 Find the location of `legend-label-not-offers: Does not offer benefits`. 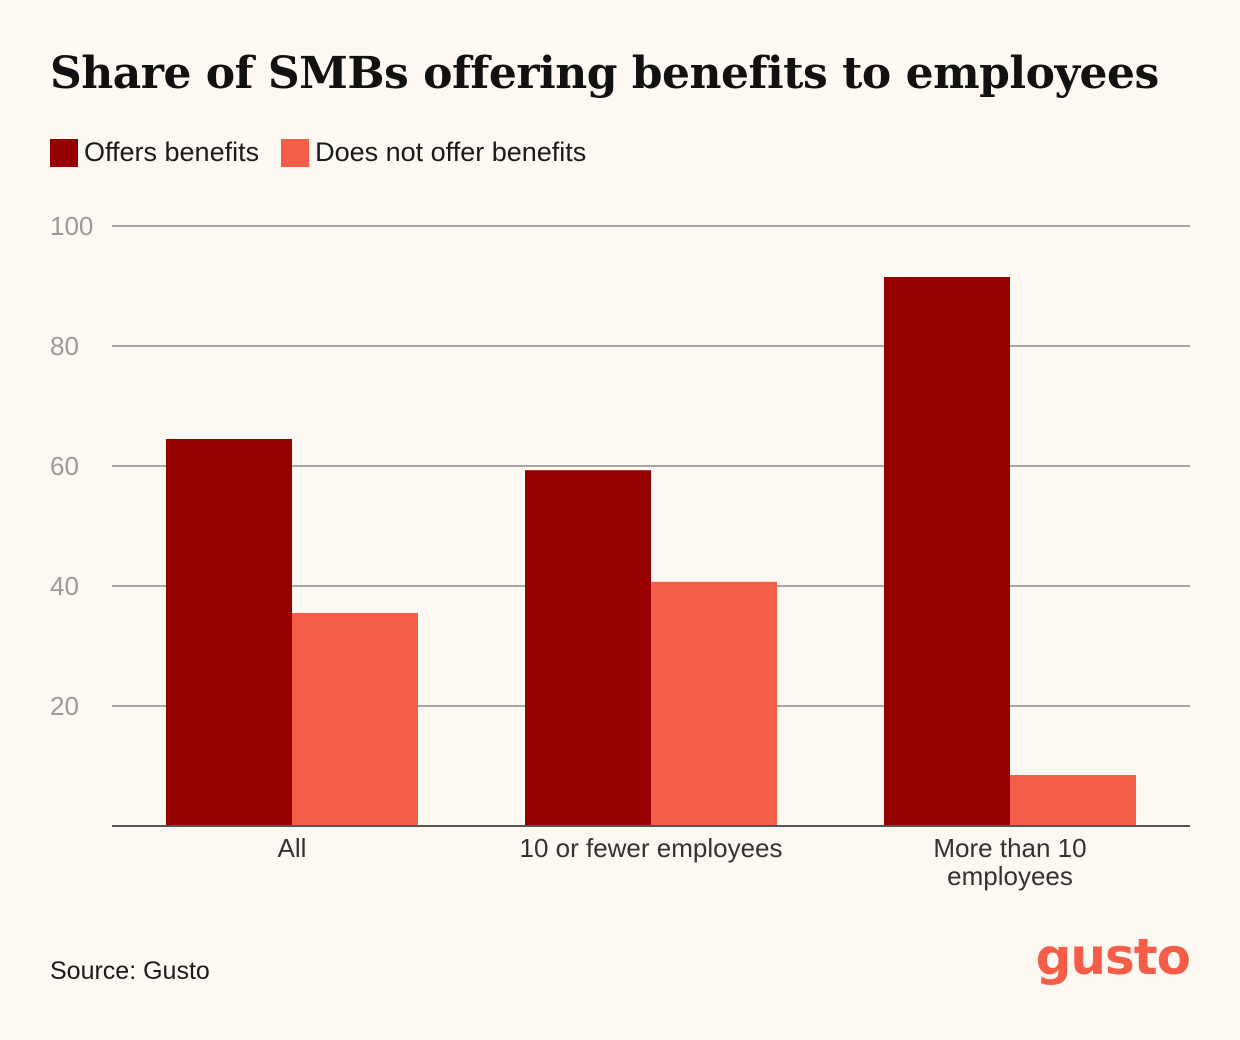

legend-label-not-offers: Does not offer benefits is located at coordinates (451, 152).